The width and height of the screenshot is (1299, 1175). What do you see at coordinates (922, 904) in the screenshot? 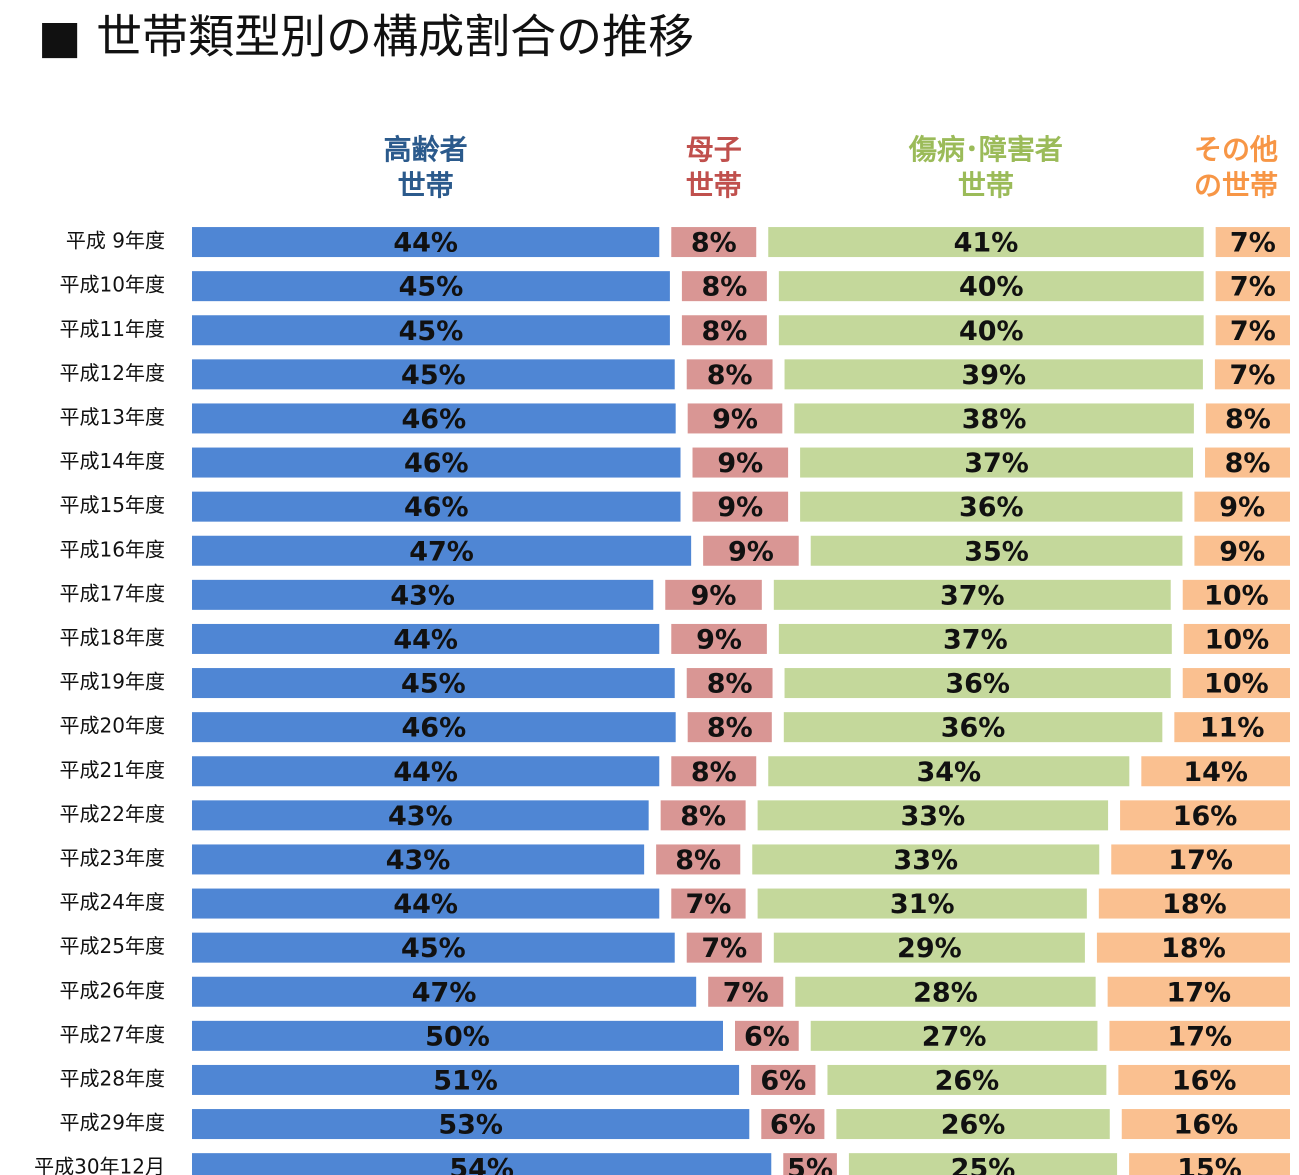
I see `value-label: 31%` at bounding box center [922, 904].